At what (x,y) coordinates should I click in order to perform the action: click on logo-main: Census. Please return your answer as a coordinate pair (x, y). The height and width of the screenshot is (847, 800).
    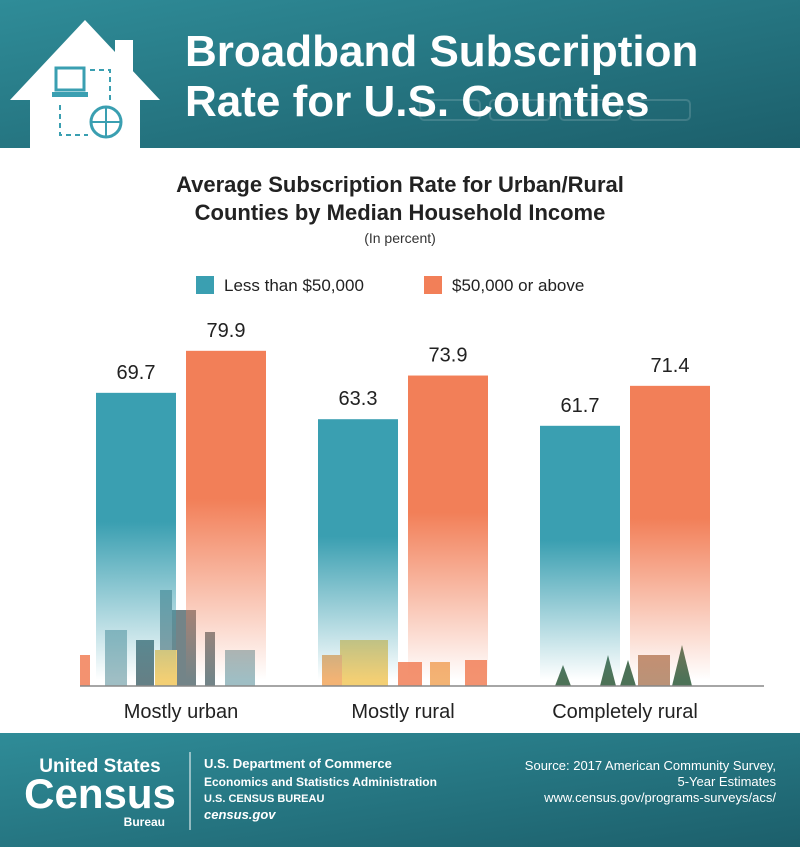
    Looking at the image, I should click on (100, 793).